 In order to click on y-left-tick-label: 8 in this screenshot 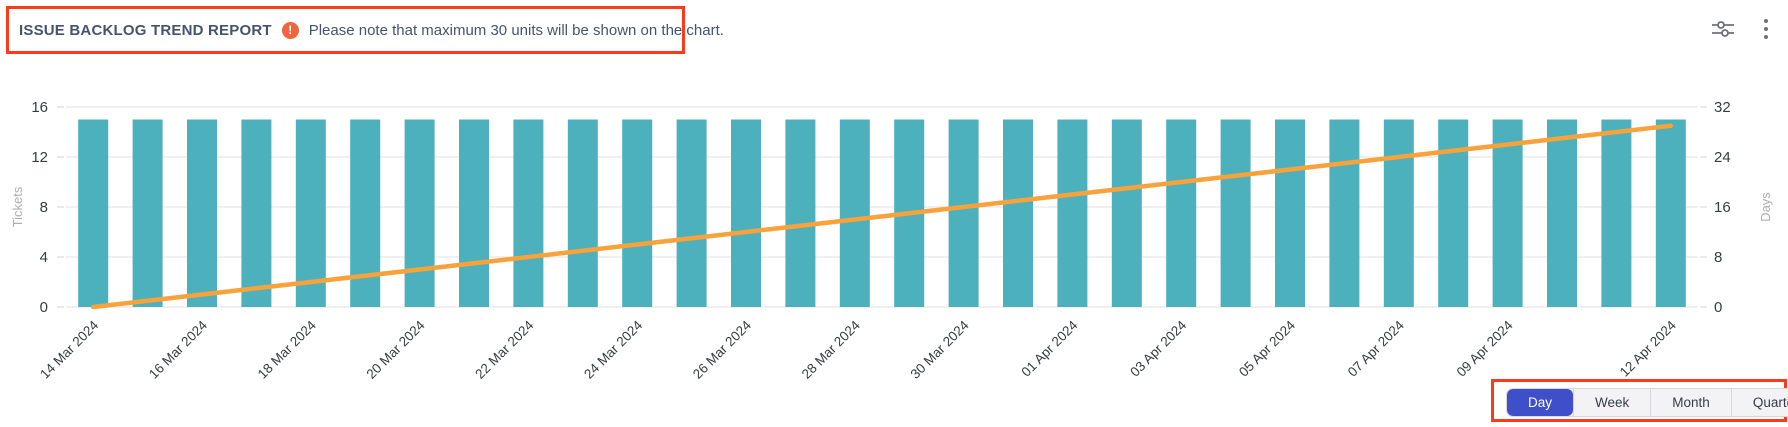, I will do `click(44, 207)`.